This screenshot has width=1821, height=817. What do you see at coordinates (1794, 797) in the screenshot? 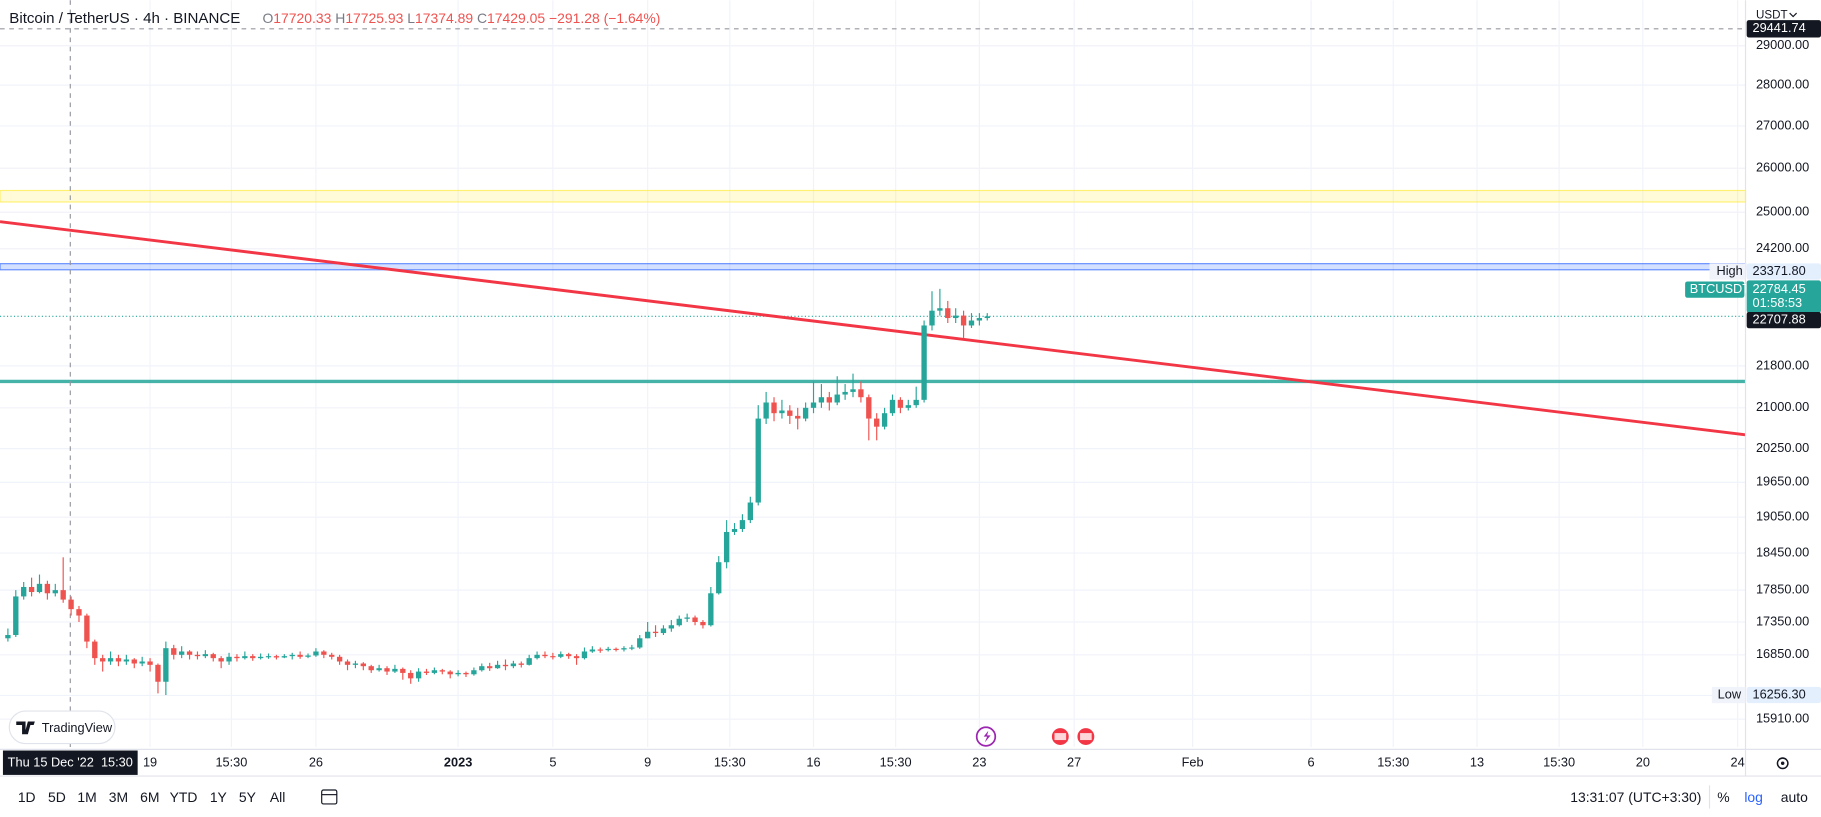
I see `scale-button: auto` at bounding box center [1794, 797].